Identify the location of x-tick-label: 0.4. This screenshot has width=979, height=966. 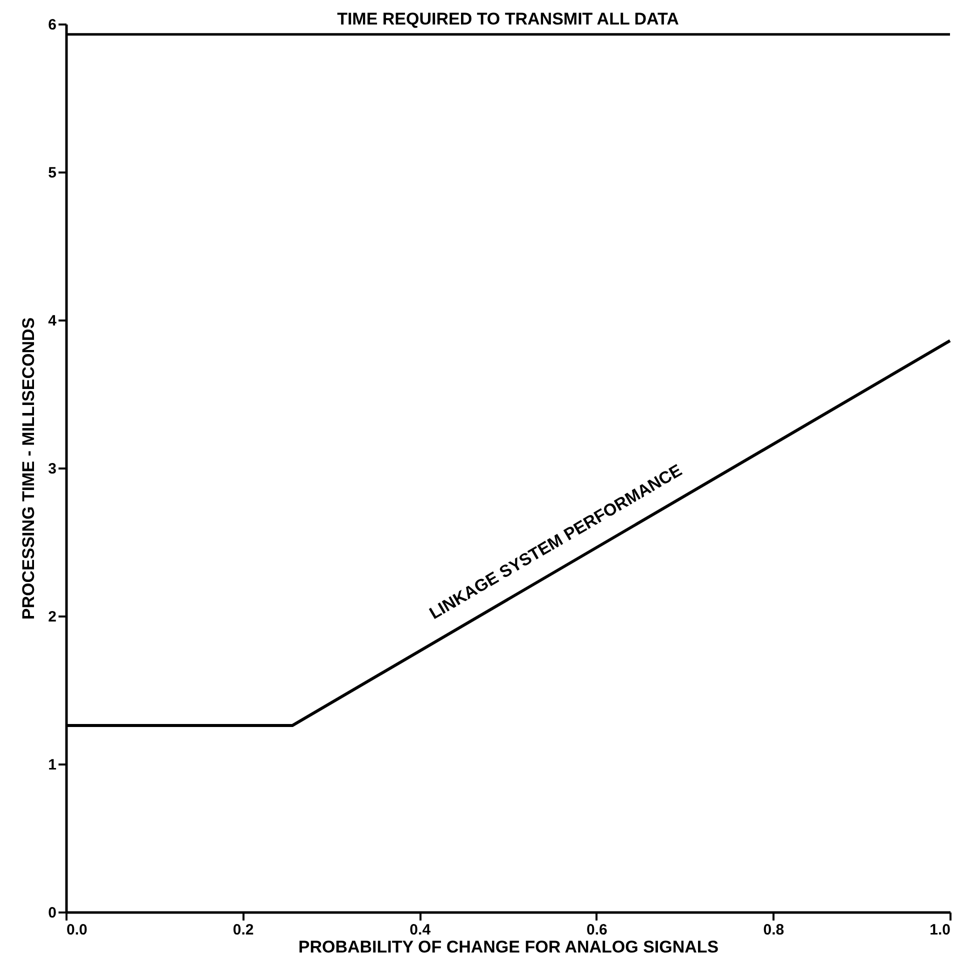
(421, 930).